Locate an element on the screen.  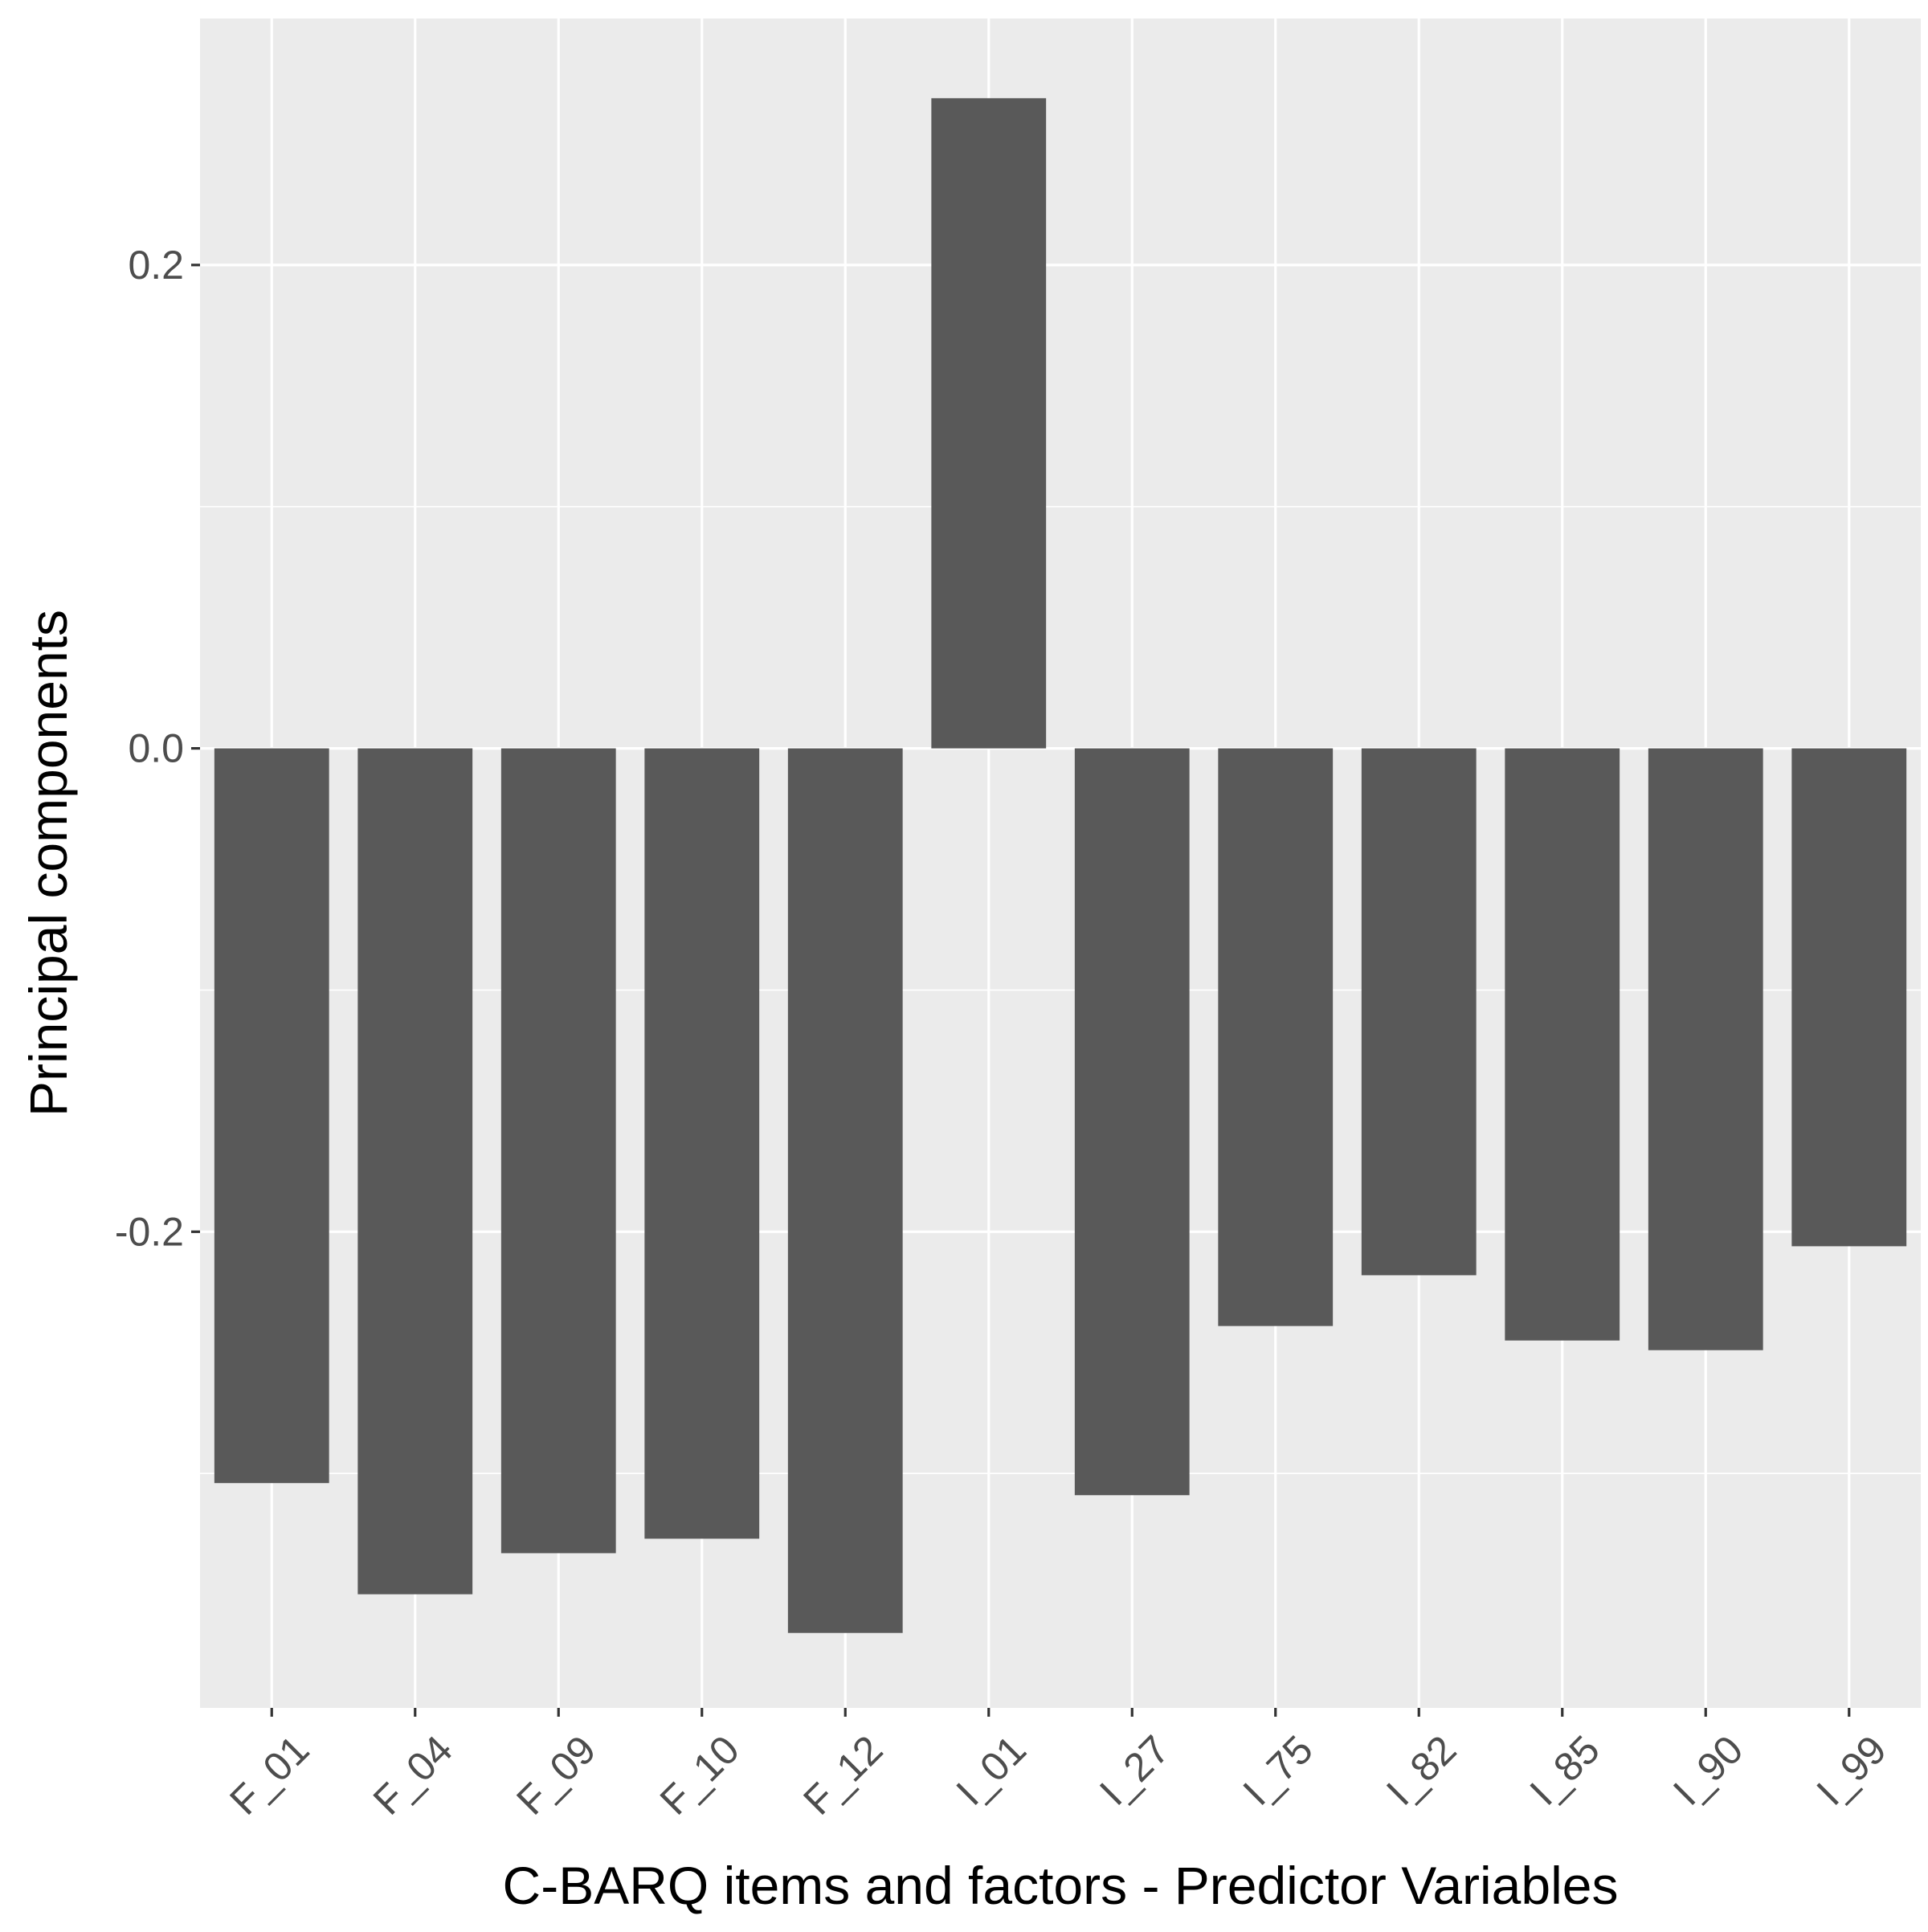
x-tick-label: F_09 is located at coordinates (556, 1776).